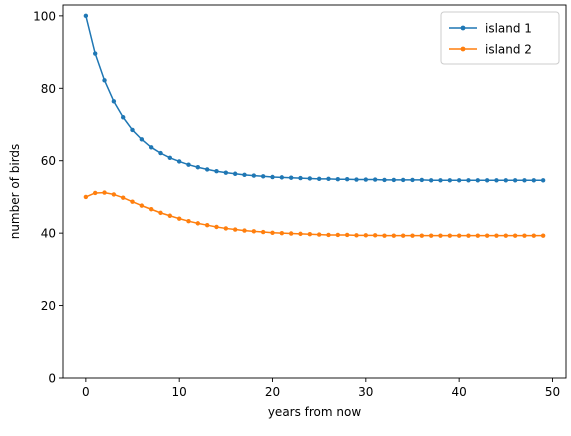 The width and height of the screenshot is (571, 436). Describe the element at coordinates (48, 89) in the screenshot. I see `y-tick-label: 80` at that location.